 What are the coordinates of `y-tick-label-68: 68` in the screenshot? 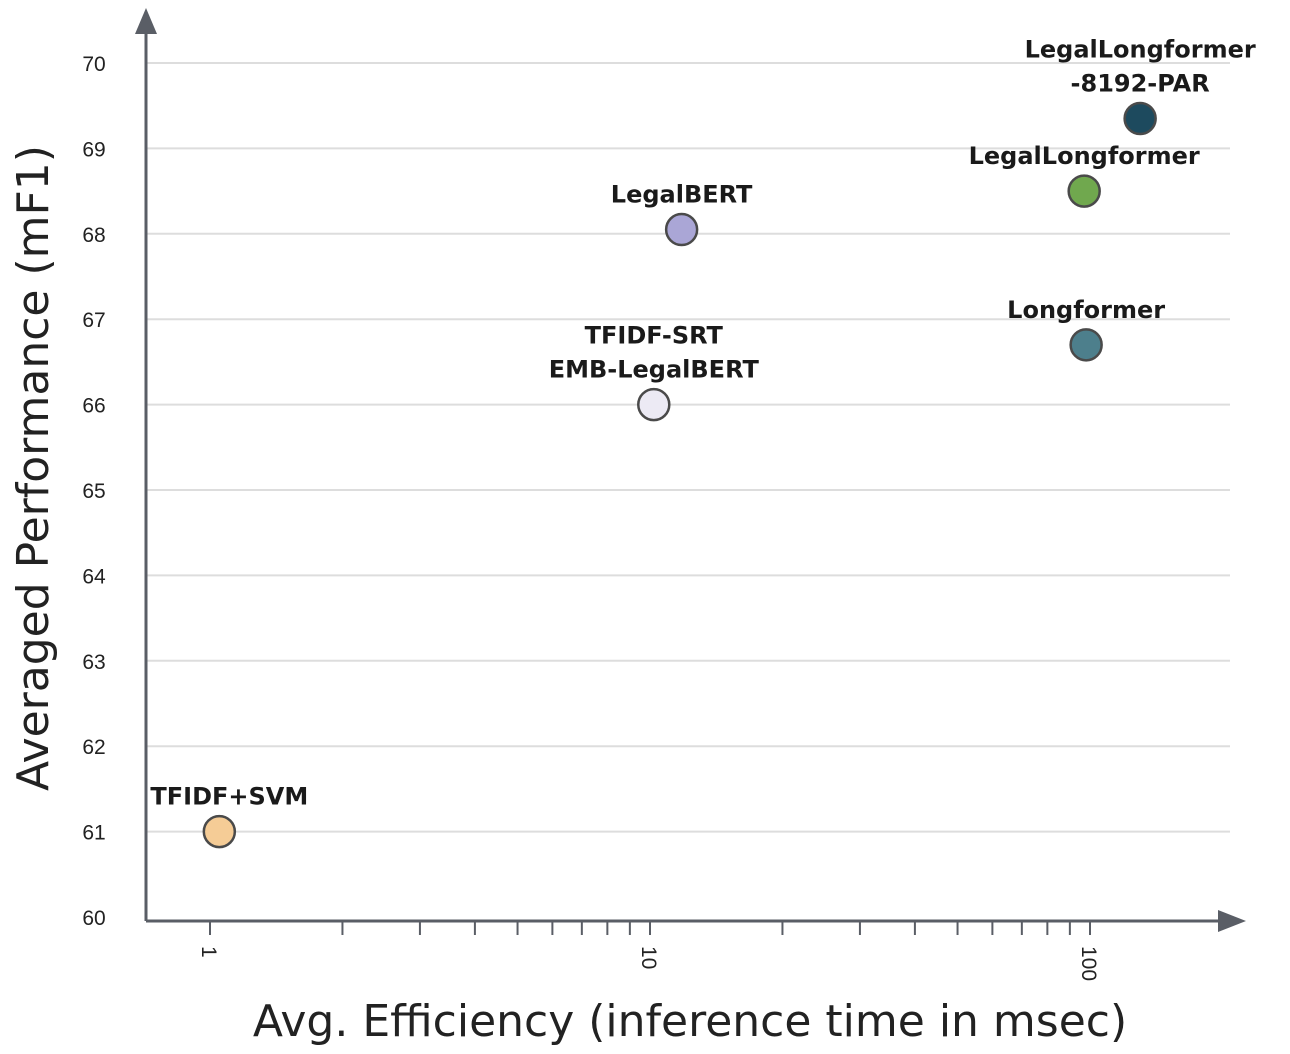 It's located at (93, 235).